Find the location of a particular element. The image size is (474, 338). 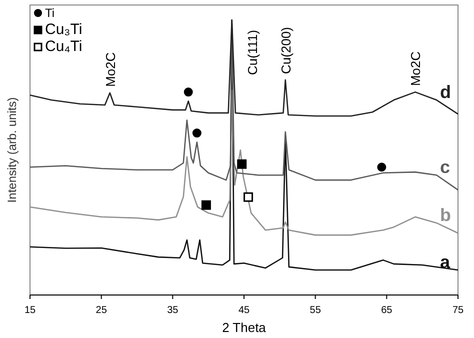

x-tick-label: 65 is located at coordinates (387, 310).